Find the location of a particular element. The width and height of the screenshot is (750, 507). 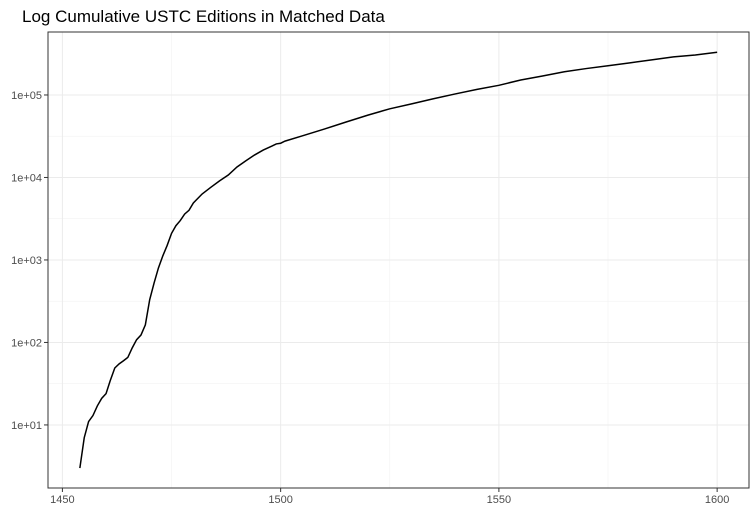

y-tick-label: 1e+01 is located at coordinates (26, 426).